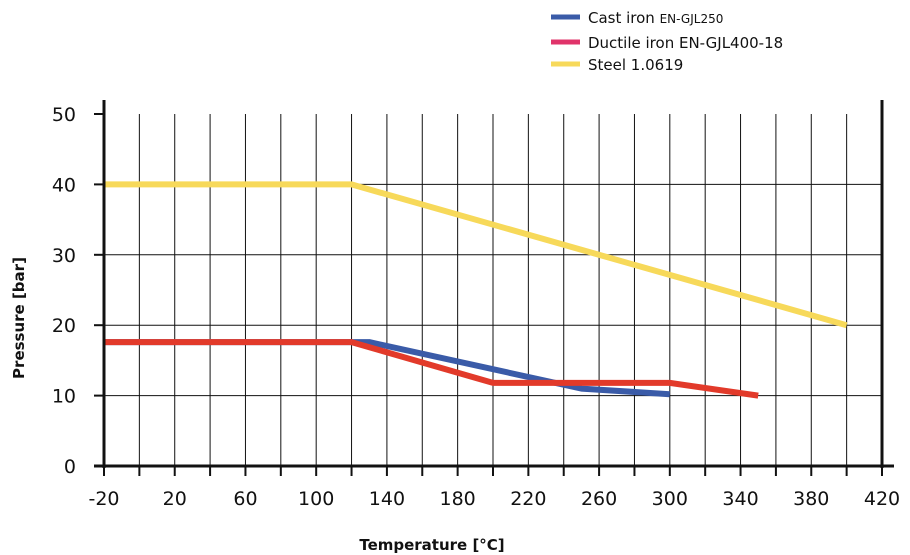 The height and width of the screenshot is (555, 910). Describe the element at coordinates (811, 499) in the screenshot. I see `x-tick-label: 380` at that location.